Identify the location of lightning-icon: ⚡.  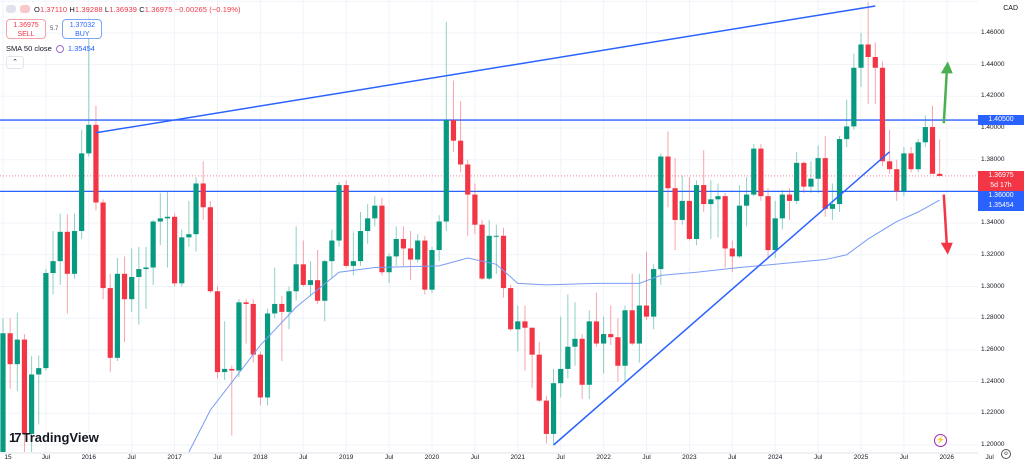
(940, 440).